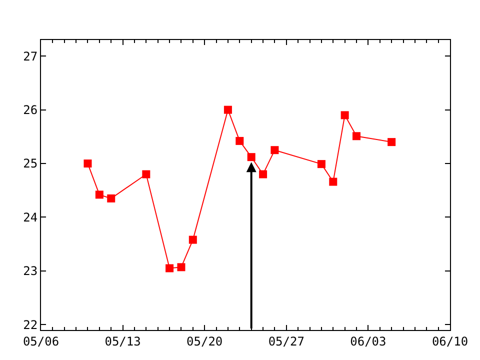 This screenshot has height=360, width=480. I want to click on x-tick-label: 05/20, so click(204, 341).